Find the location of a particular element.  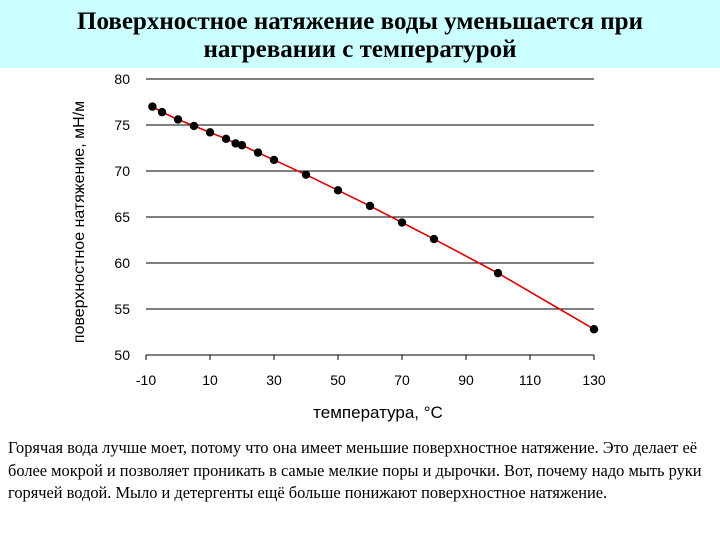

x-tick-label: 10 is located at coordinates (210, 380).